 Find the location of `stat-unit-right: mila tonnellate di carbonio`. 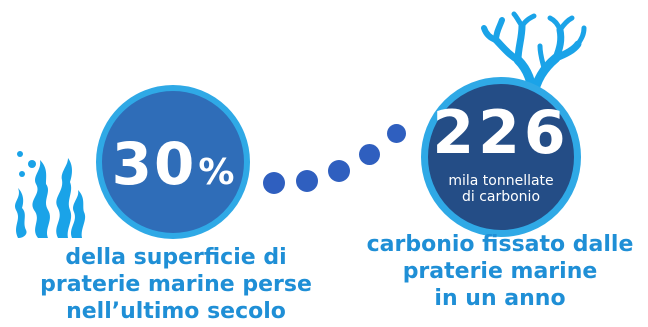

stat-unit-right: mila tonnellate di carbonio is located at coordinates (500, 189).